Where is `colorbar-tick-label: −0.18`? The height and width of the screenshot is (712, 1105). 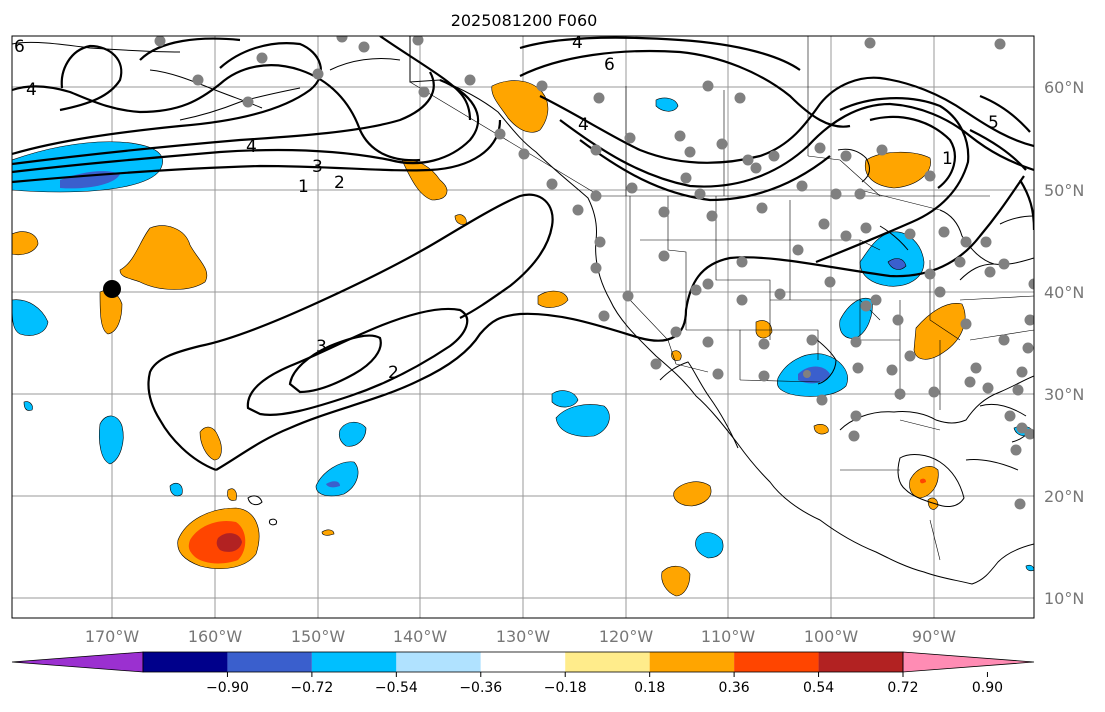
colorbar-tick-label: −0.18 is located at coordinates (565, 688).